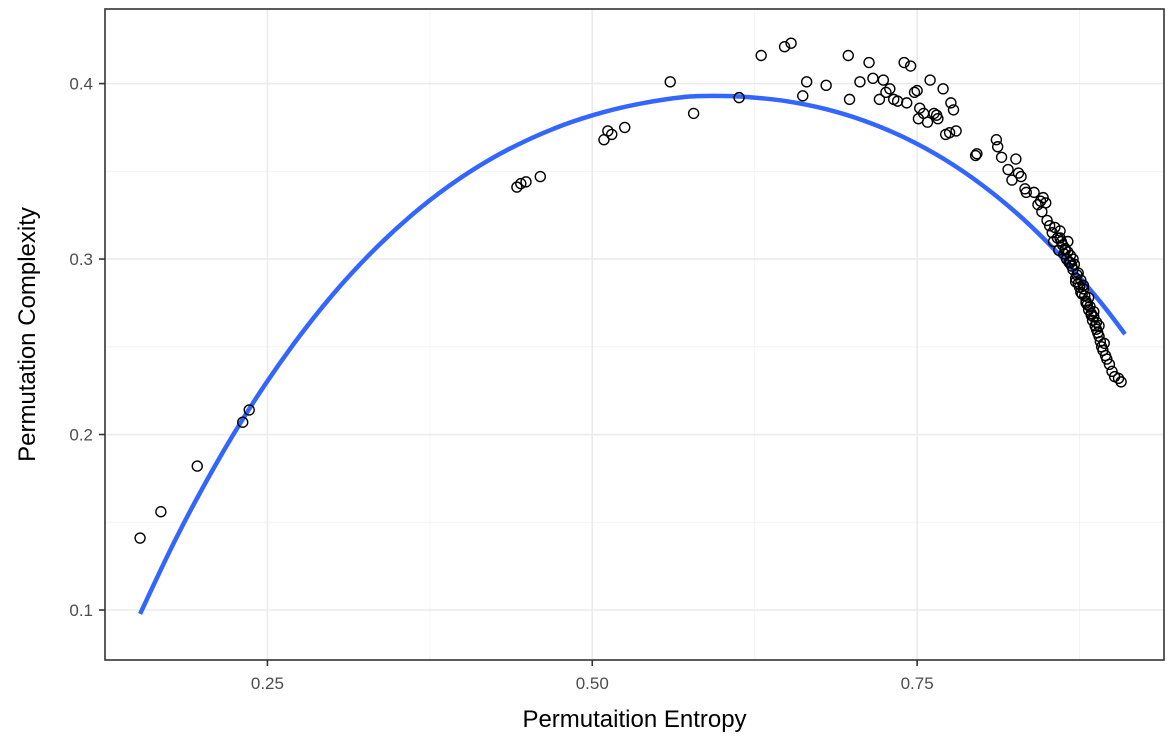 Image resolution: width=1171 pixels, height=738 pixels. Describe the element at coordinates (81, 610) in the screenshot. I see `y-tick-label: 0.1` at that location.